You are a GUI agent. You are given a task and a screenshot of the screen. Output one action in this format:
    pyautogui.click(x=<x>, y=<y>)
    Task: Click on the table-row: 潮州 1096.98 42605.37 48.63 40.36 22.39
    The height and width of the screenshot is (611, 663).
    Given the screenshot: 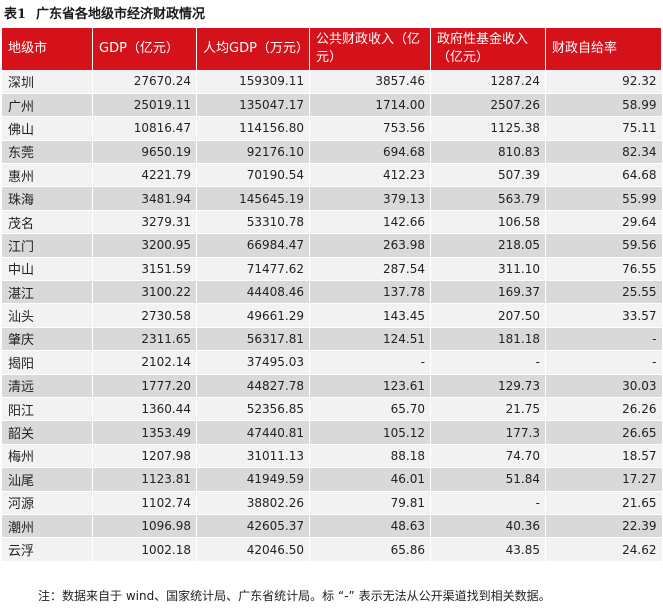 What is the action you would take?
    pyautogui.click(x=331, y=526)
    